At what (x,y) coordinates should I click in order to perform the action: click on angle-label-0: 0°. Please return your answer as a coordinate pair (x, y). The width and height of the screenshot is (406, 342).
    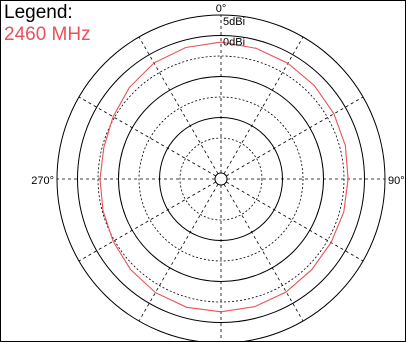
    Looking at the image, I should click on (221, 9).